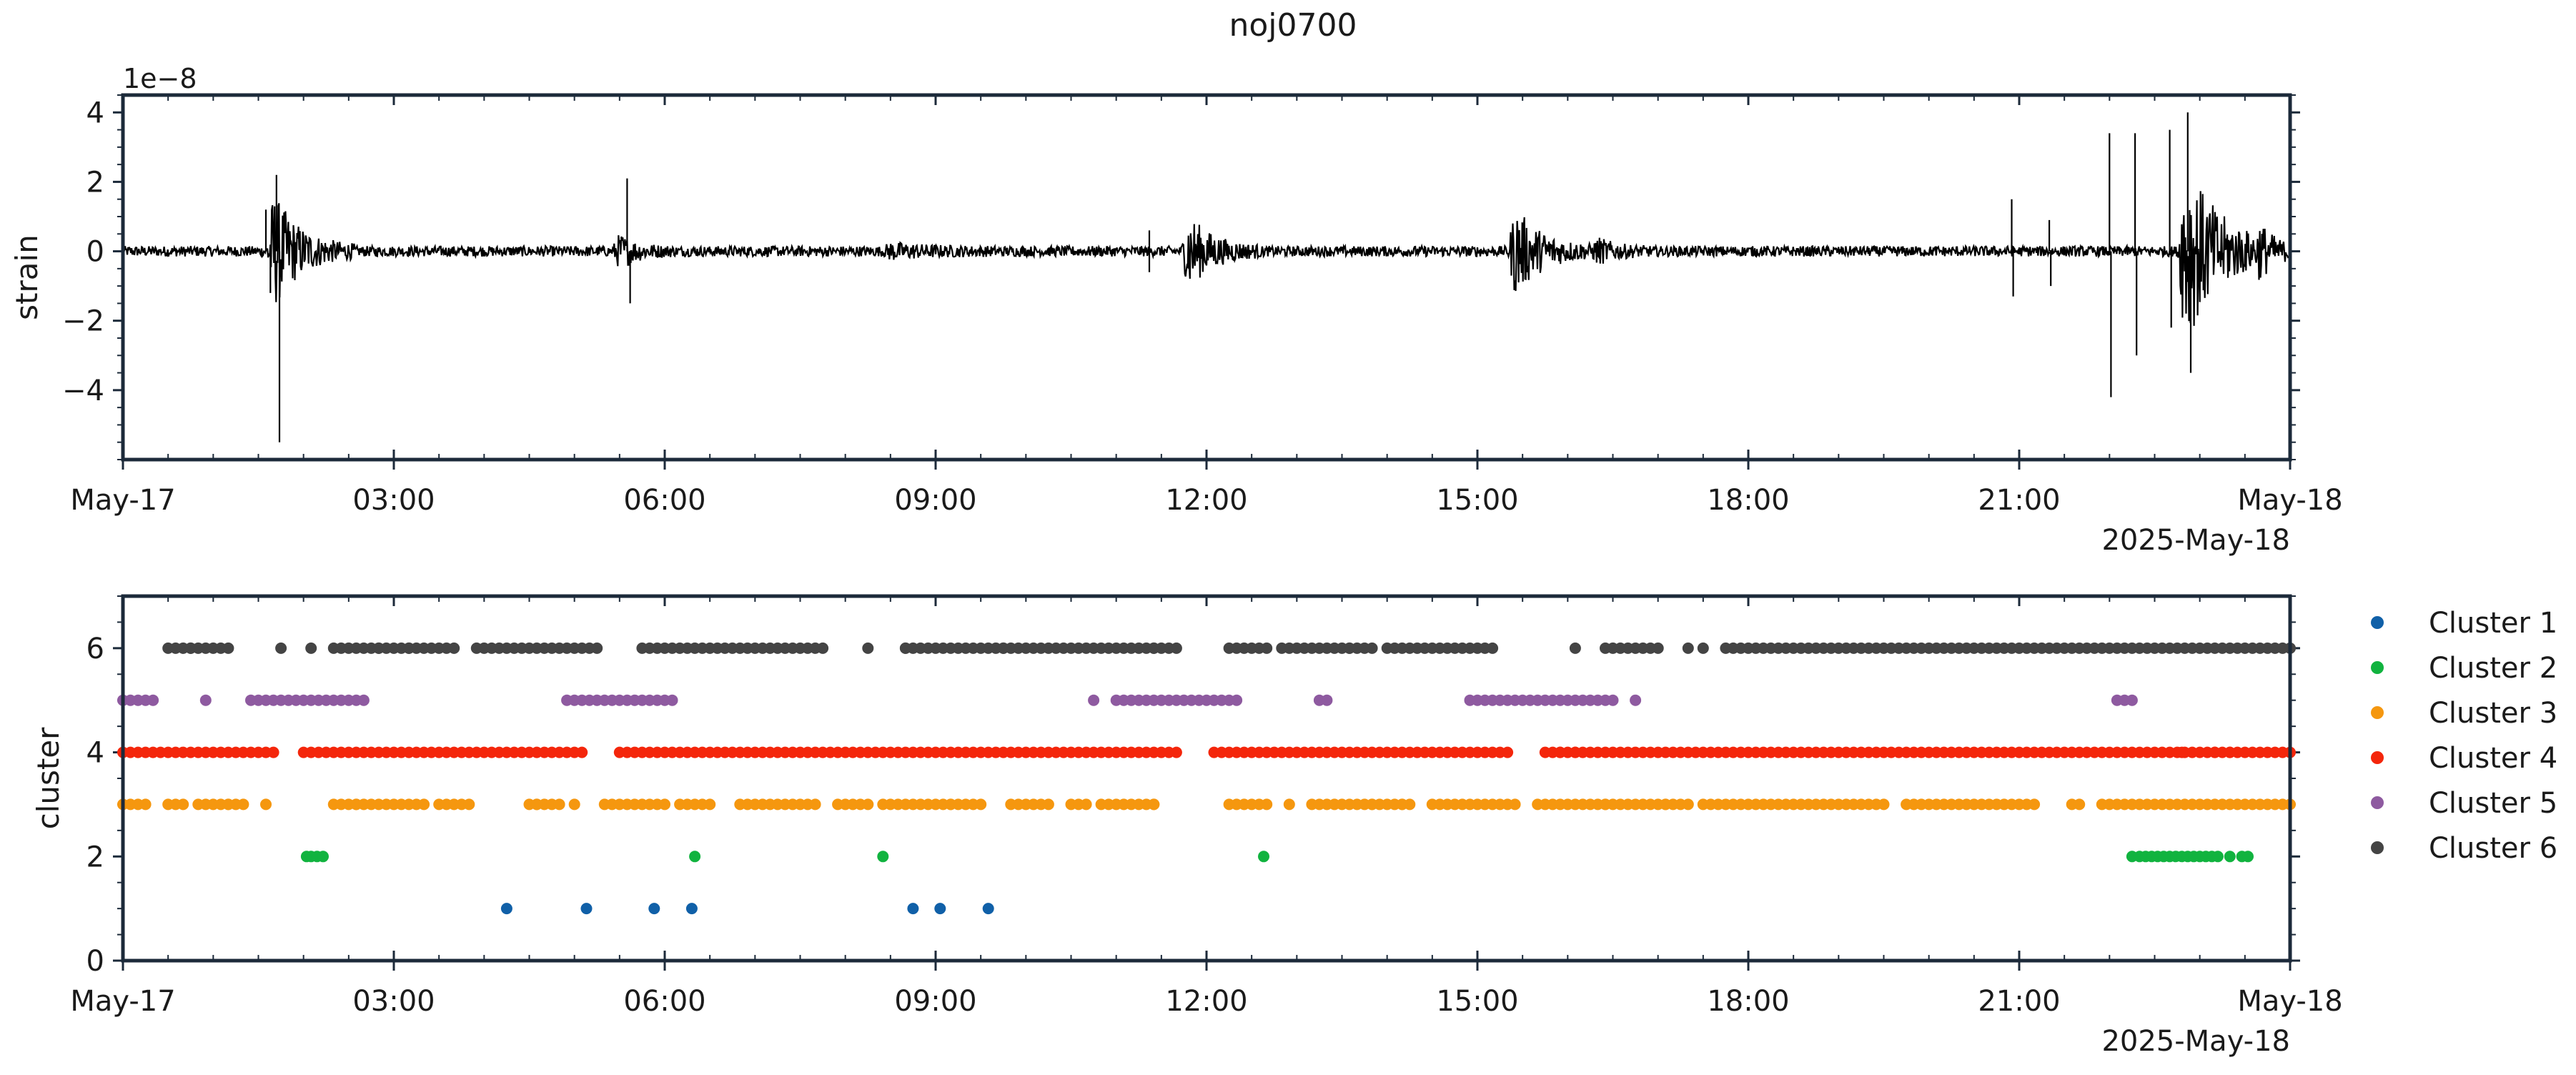 The image size is (2576, 1075). I want to click on cluster-6-series, so click(1229, 648).